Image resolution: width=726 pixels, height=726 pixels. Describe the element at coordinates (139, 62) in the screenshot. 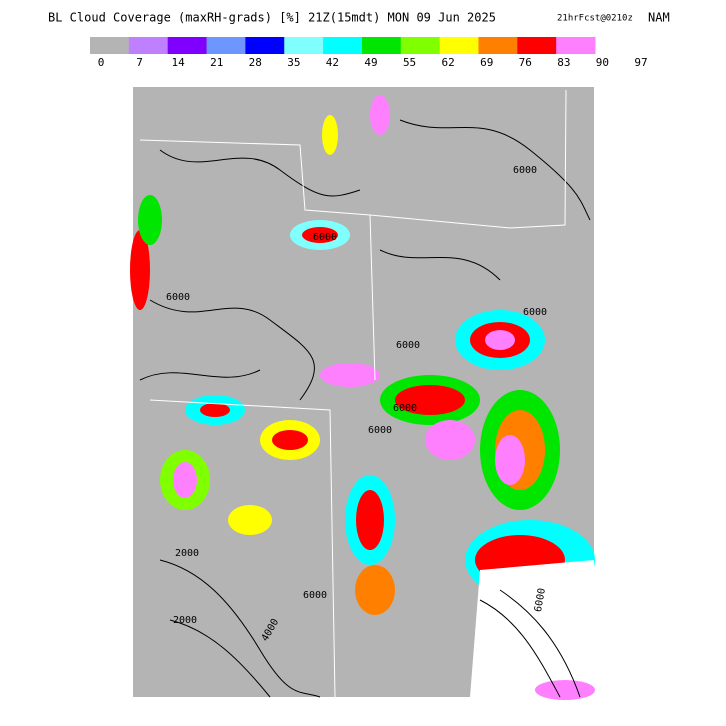

I see `colorbar-label: 7` at that location.